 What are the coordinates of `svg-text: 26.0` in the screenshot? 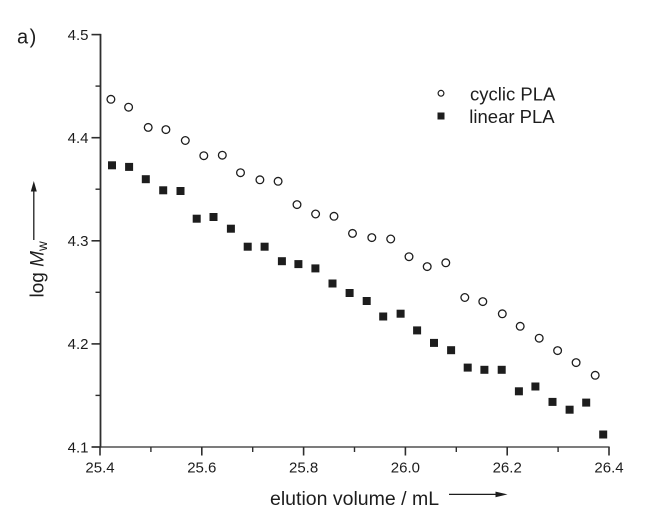 It's located at (405, 467).